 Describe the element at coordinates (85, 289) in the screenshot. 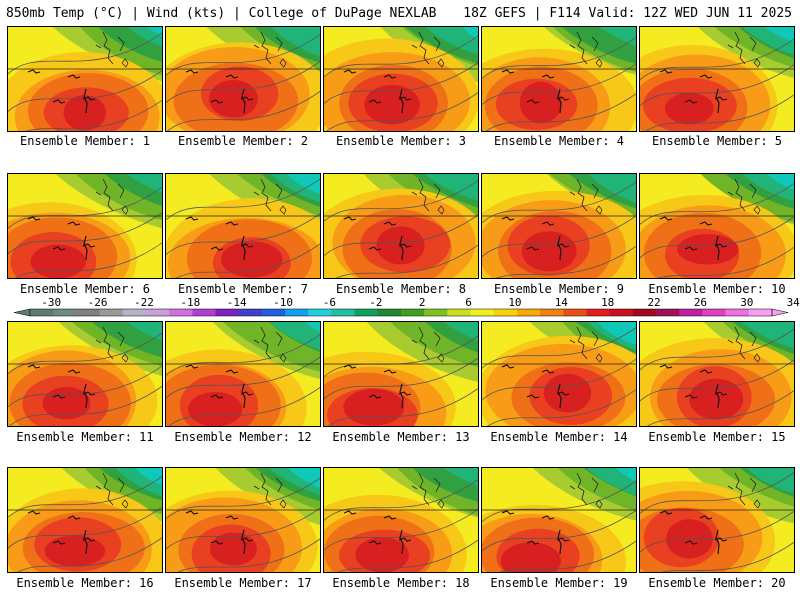

I see `member-label-6: Ensemble Member: 6` at that location.